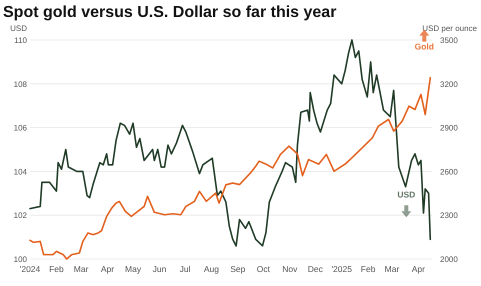 Image resolution: width=481 pixels, height=286 pixels. What do you see at coordinates (21, 171) in the screenshot?
I see `y-tick-label: 104` at bounding box center [21, 171].